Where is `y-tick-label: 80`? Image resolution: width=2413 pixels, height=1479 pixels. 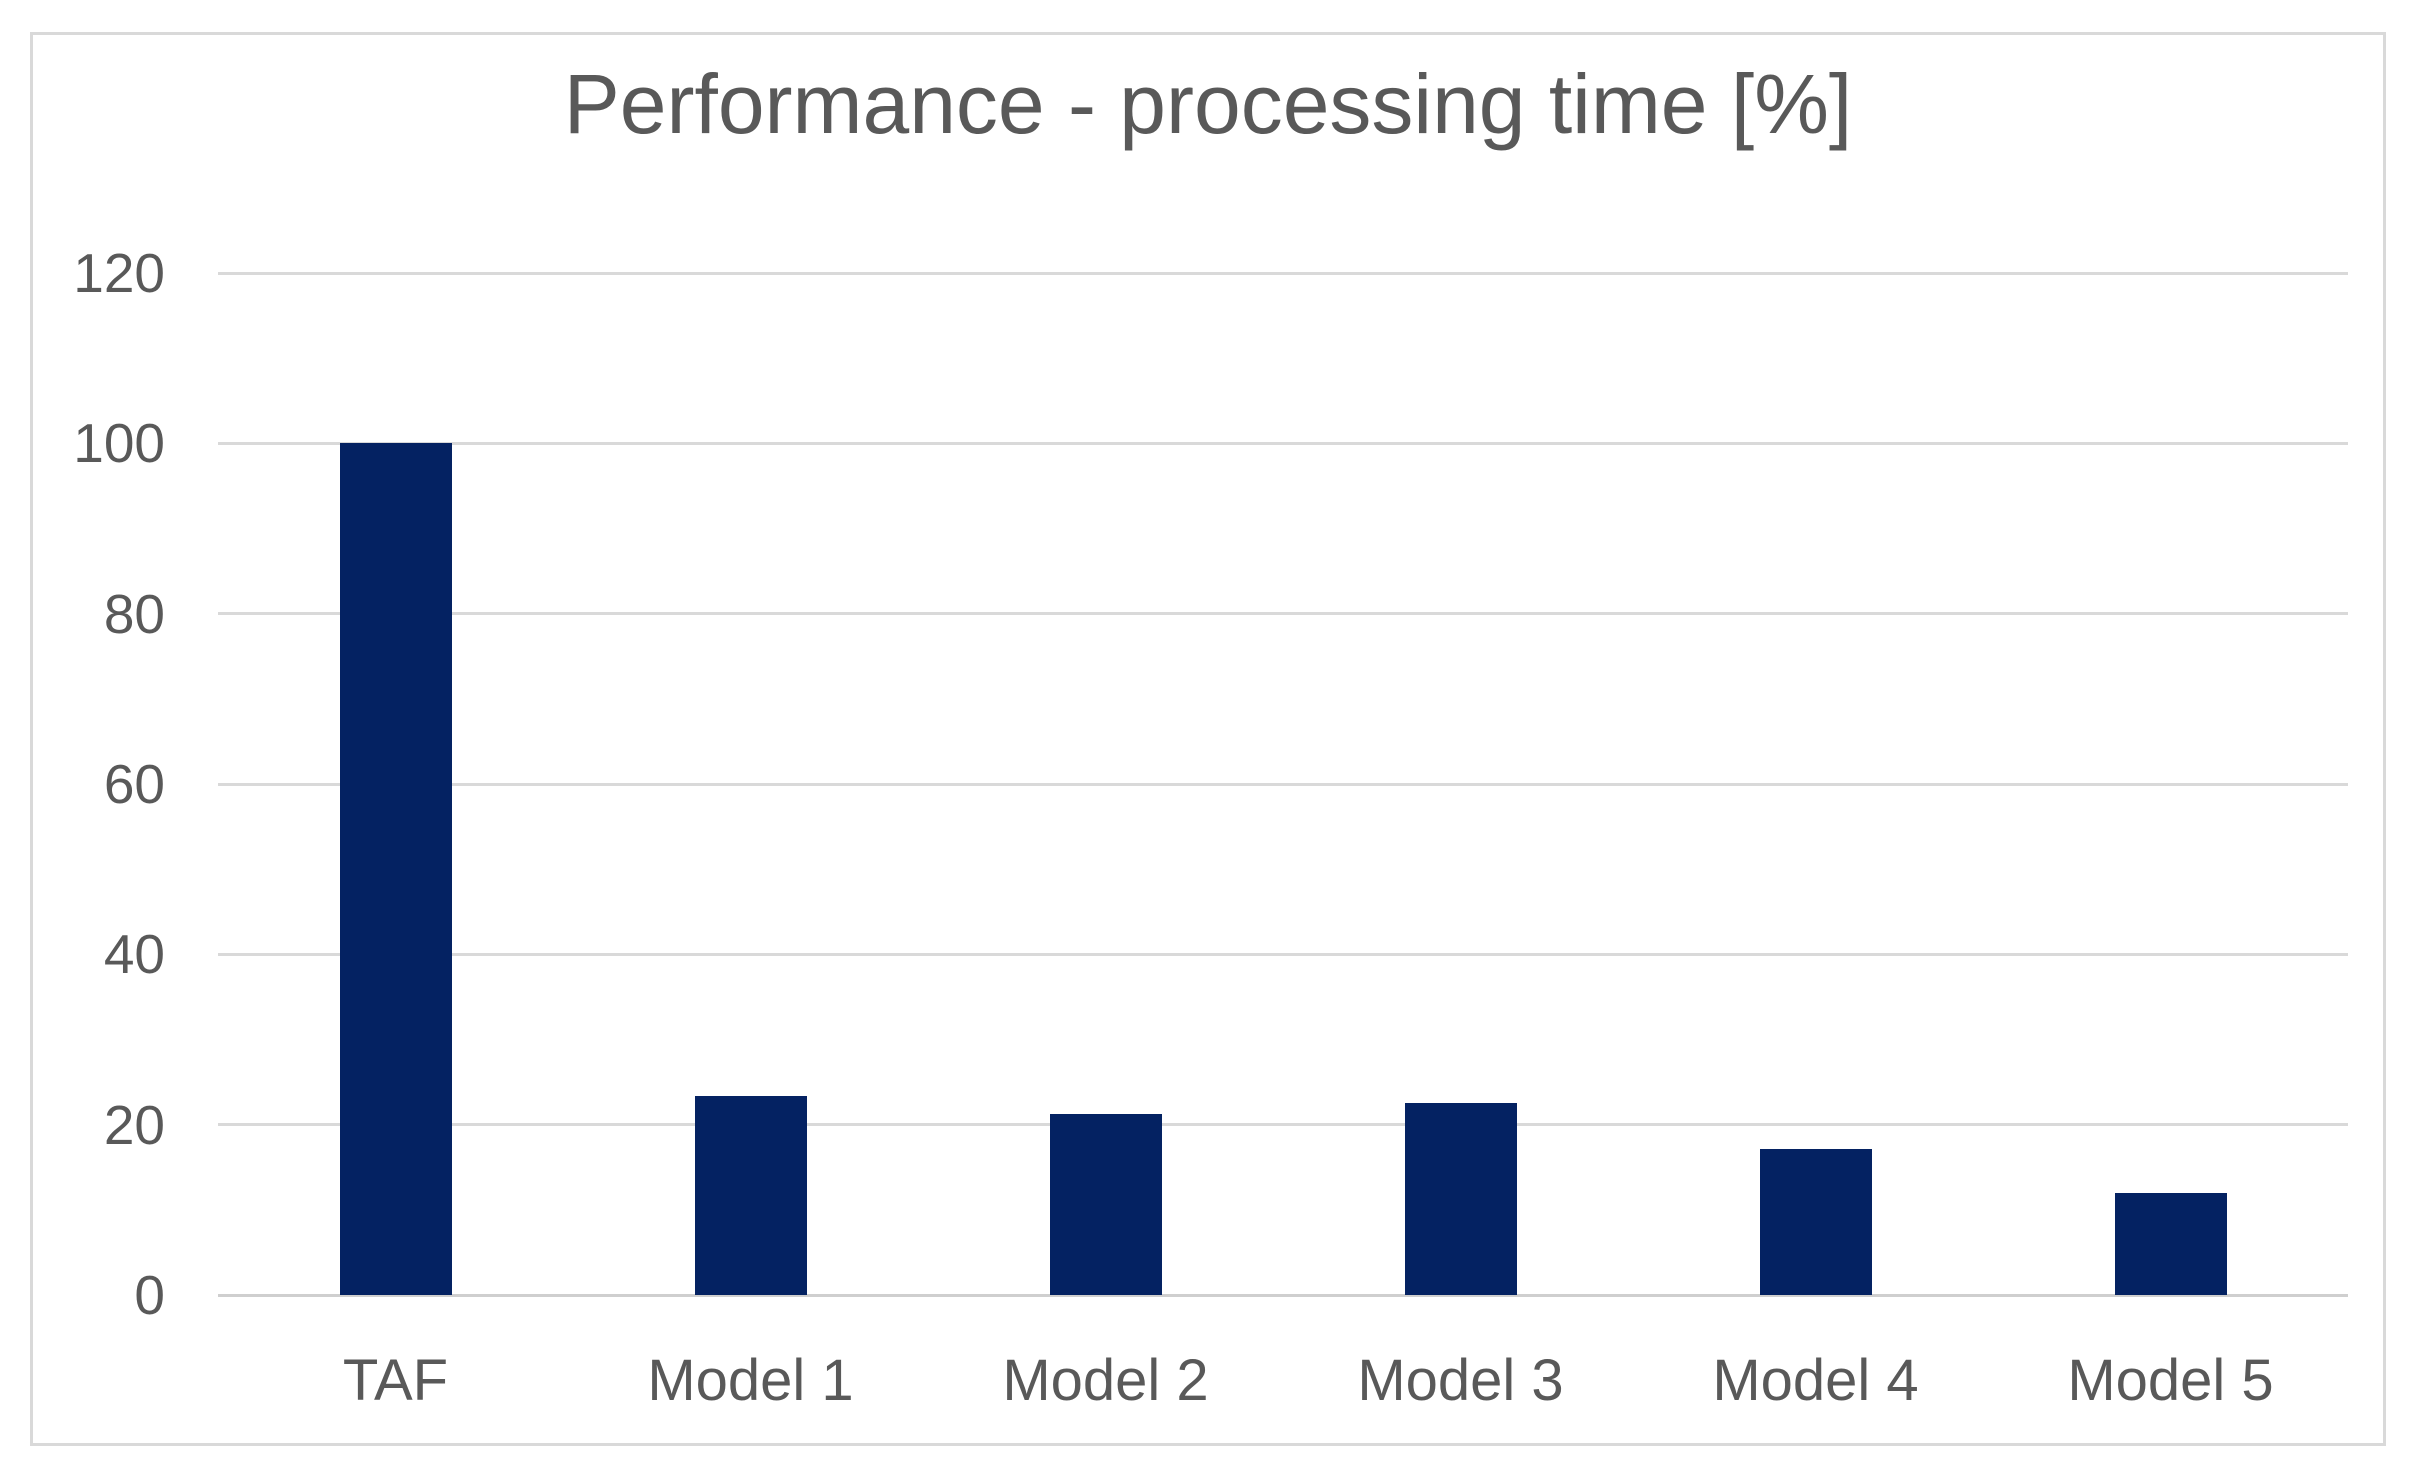
y-tick-label: 80 is located at coordinates (134, 613).